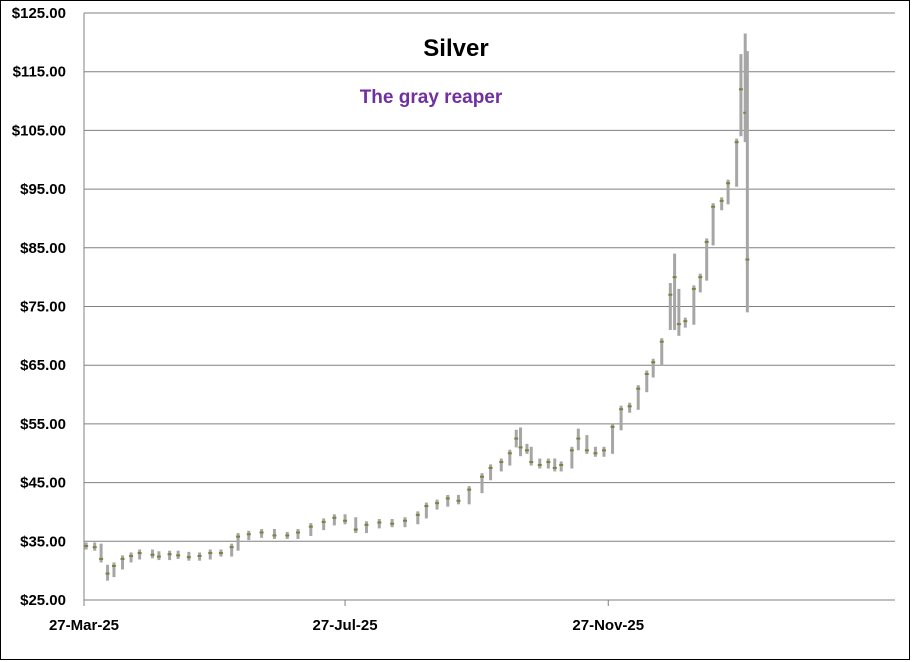 The width and height of the screenshot is (912, 662). What do you see at coordinates (43, 541) in the screenshot?
I see `y-tick-label: $35.00` at bounding box center [43, 541].